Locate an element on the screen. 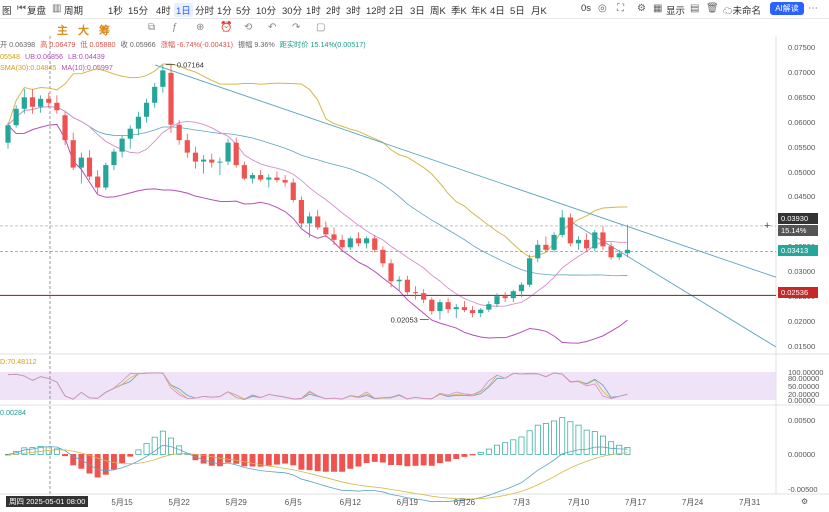  interval-5: 1分 is located at coordinates (224, 11).